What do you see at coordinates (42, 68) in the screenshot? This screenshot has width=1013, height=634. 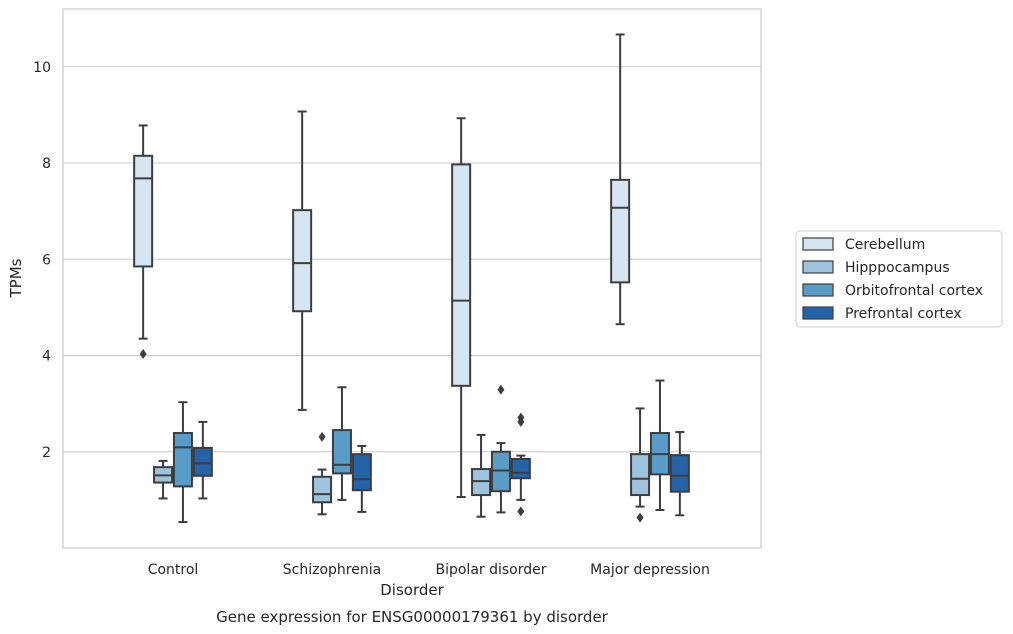 I see `y-tick-label: 10` at bounding box center [42, 68].